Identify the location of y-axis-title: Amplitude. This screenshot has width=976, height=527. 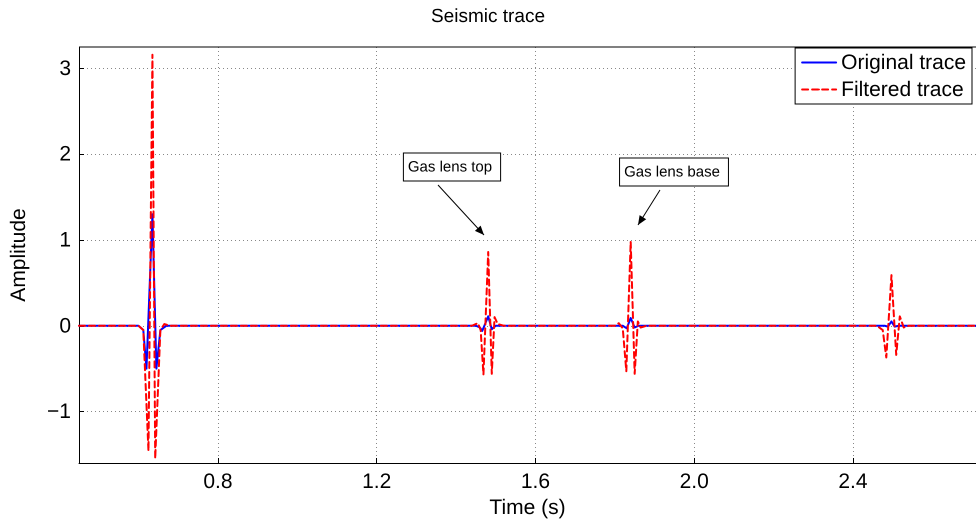
(18, 255).